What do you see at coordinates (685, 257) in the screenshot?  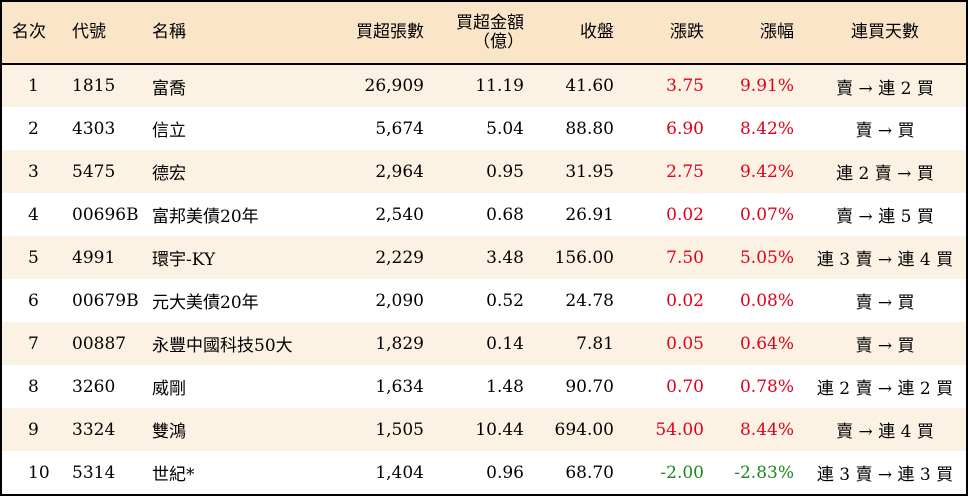 I see `cell-change: 7.50` at bounding box center [685, 257].